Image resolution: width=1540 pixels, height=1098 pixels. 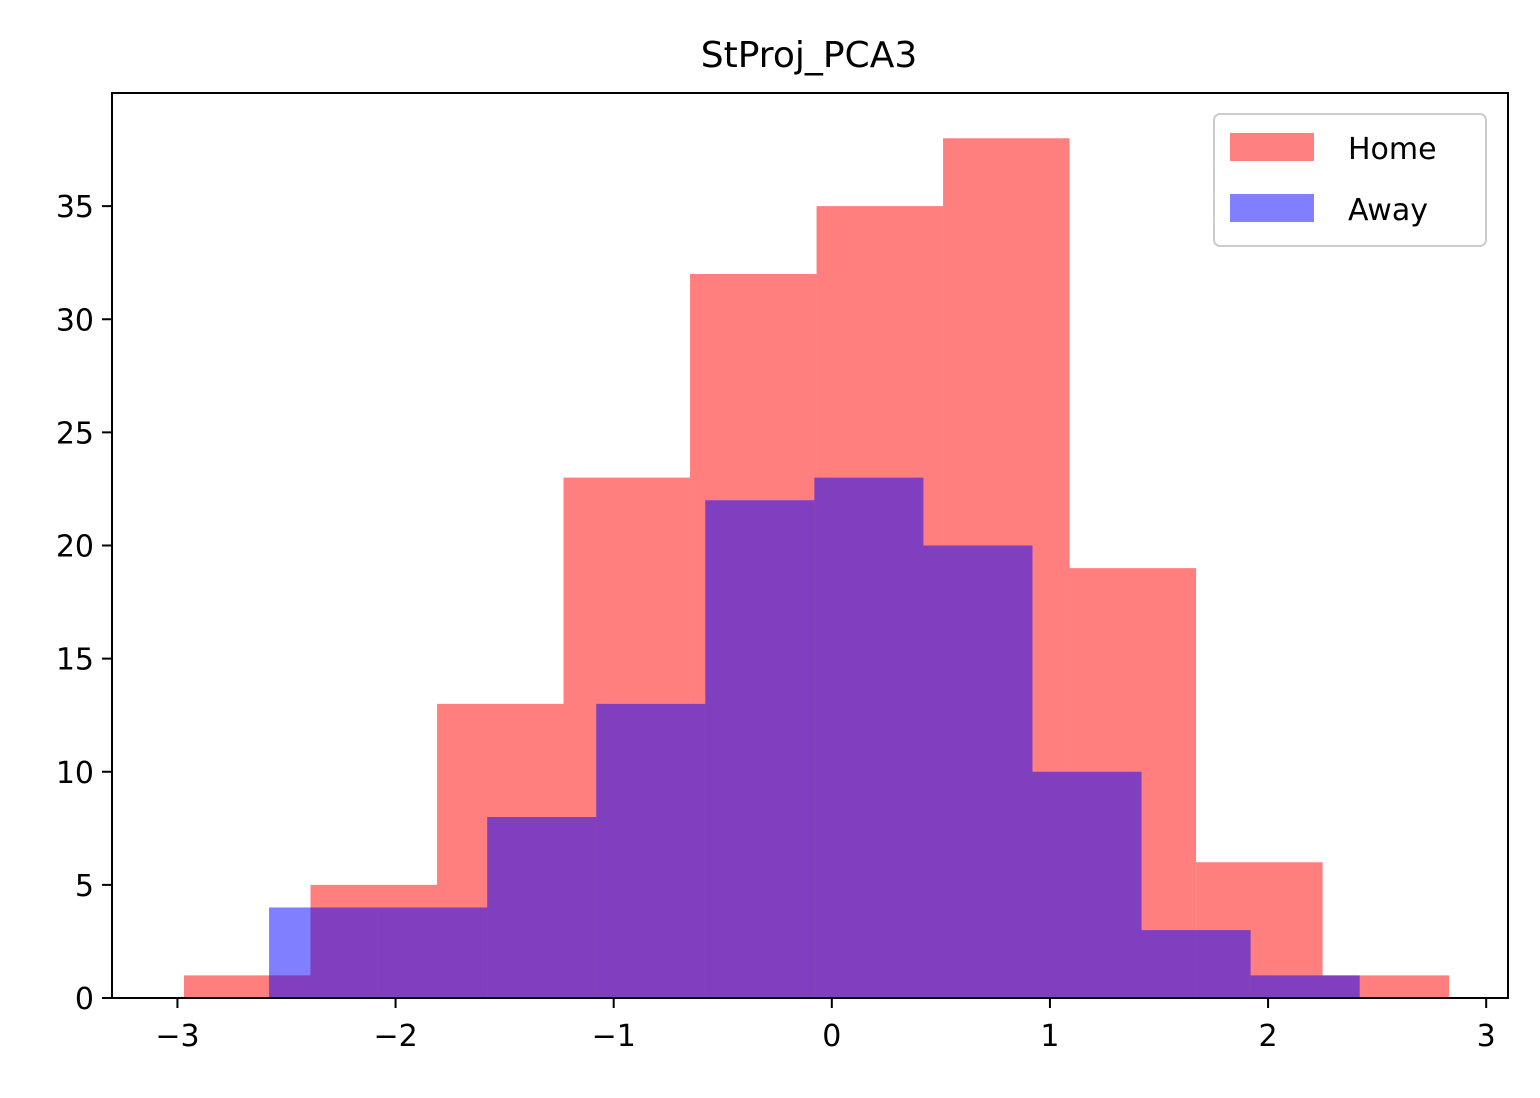 I want to click on x-tick-label: 2, so click(x=1268, y=1036).